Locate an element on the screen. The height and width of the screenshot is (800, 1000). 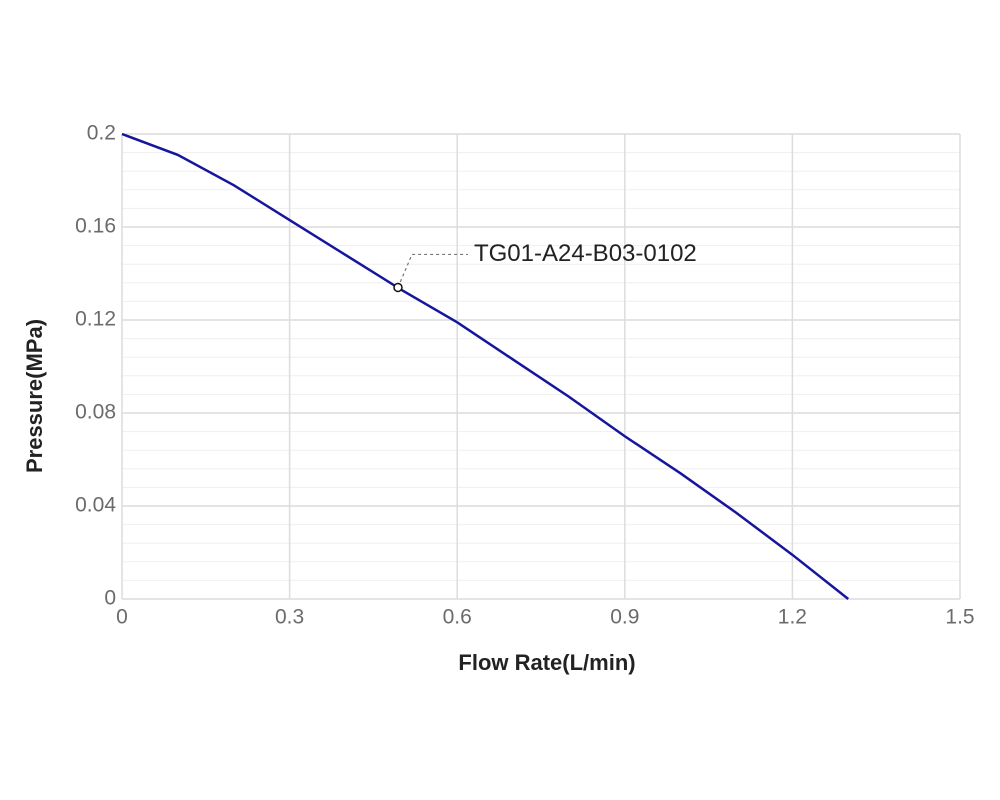
x-tick-label: 0 is located at coordinates (122, 617).